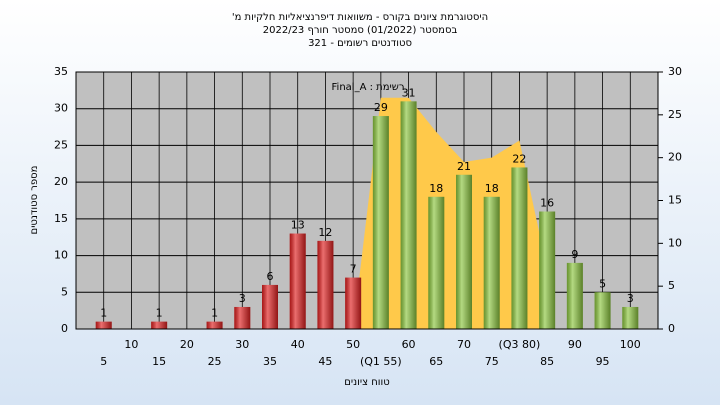 The width and height of the screenshot is (720, 405). What do you see at coordinates (575, 344) in the screenshot?
I see `x-tick-label: 90` at bounding box center [575, 344].